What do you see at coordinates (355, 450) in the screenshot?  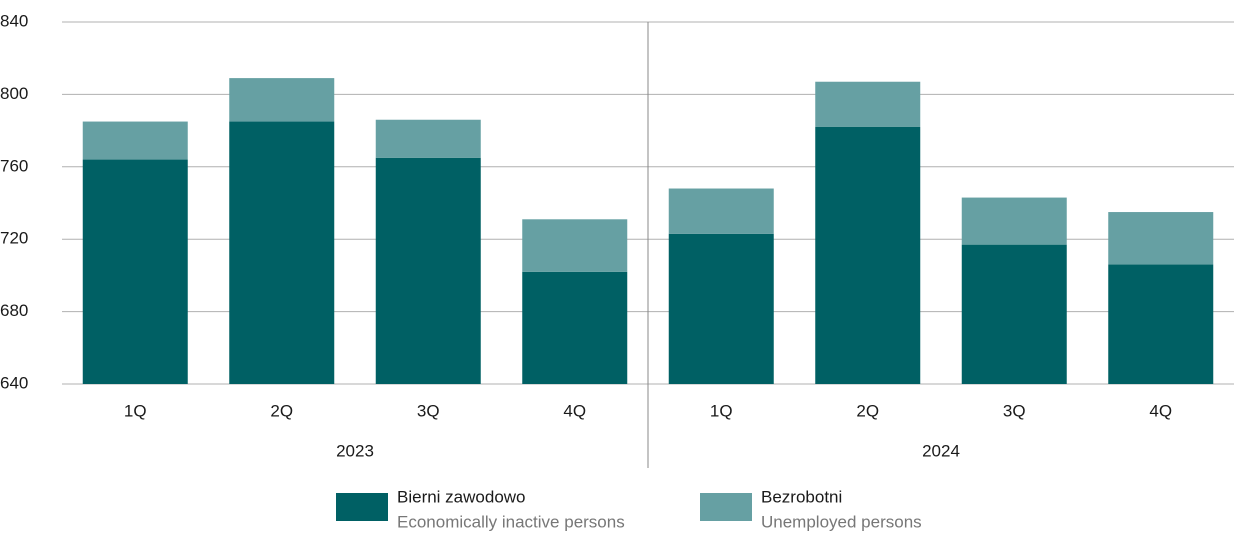 I see `group-label: 2023` at bounding box center [355, 450].